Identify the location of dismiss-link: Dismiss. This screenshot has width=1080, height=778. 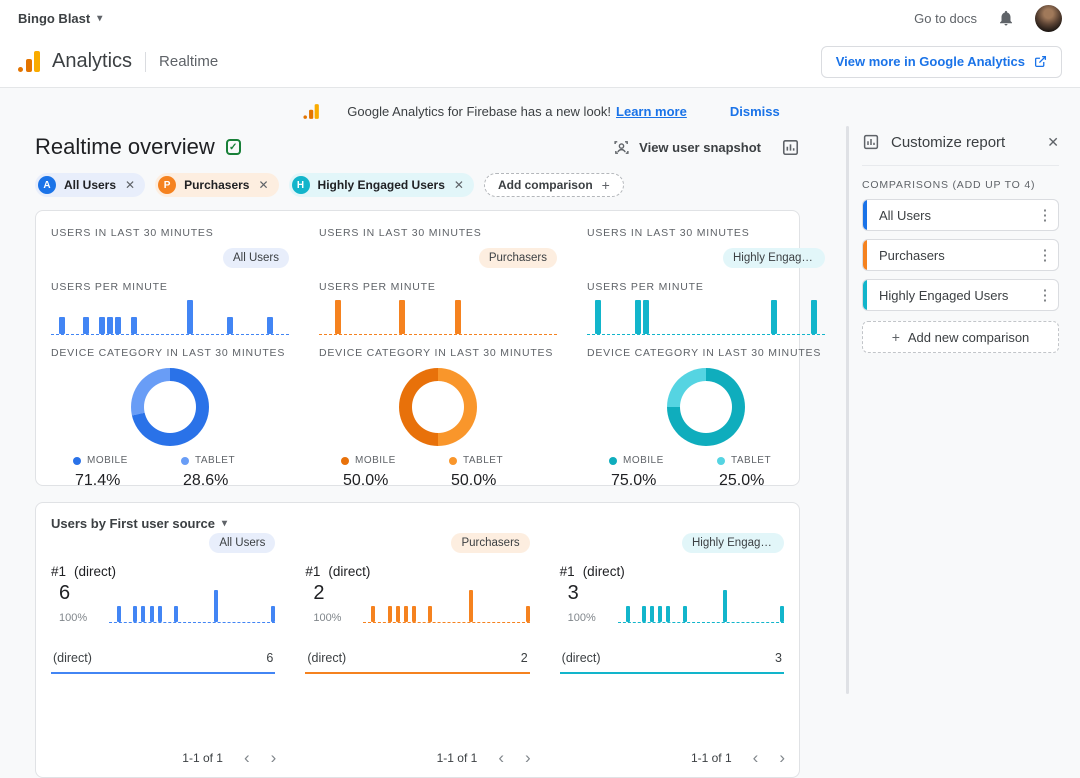
(754, 111).